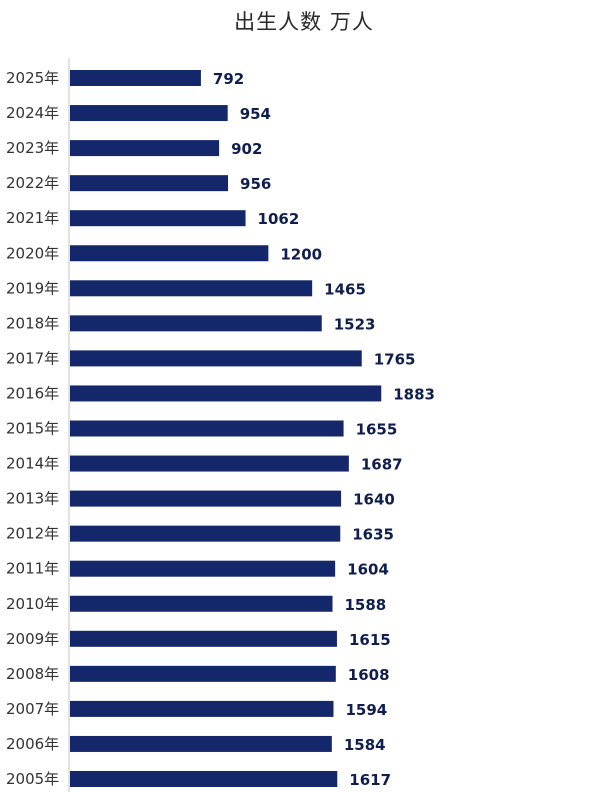 The image size is (608, 792). What do you see at coordinates (301, 254) in the screenshot?
I see `data-label: 1200` at bounding box center [301, 254].